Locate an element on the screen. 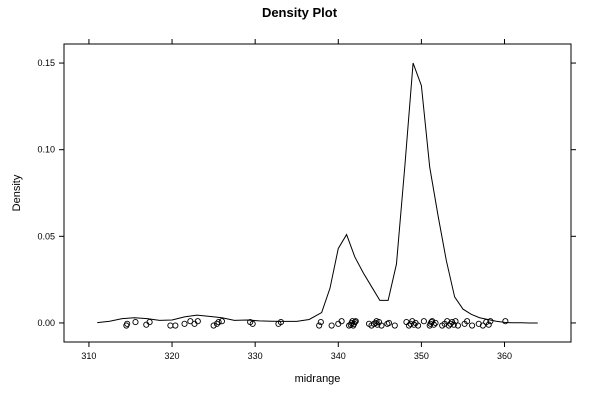 The width and height of the screenshot is (599, 400). y-tick-label: 0.15 is located at coordinates (46, 63).